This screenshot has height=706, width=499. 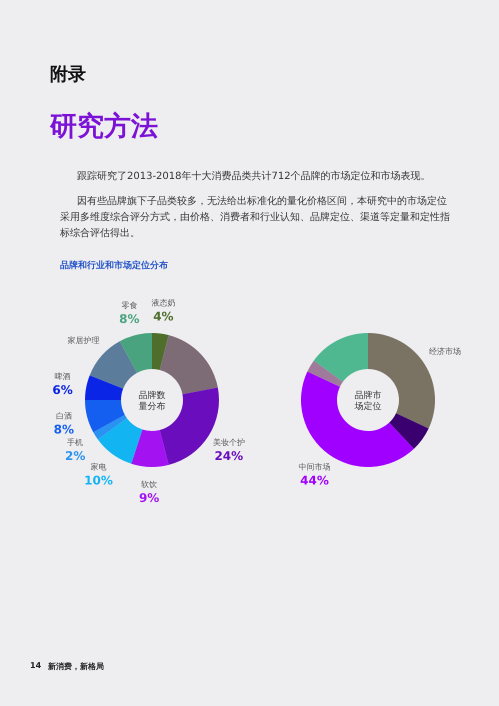 I want to click on slice-label: 手机, so click(x=75, y=442).